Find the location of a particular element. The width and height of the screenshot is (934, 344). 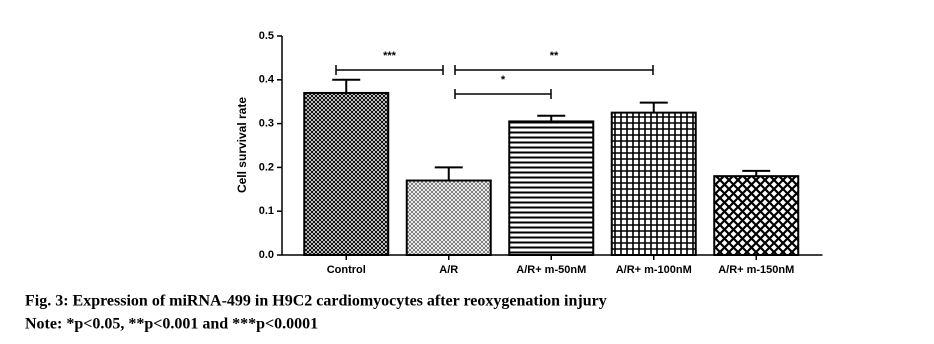

significance-label: *** is located at coordinates (390, 56).